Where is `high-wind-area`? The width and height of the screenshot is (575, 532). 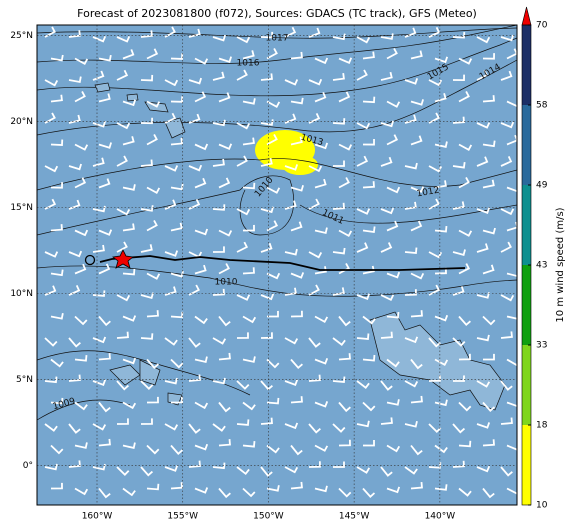 high-wind-area is located at coordinates (300, 165).